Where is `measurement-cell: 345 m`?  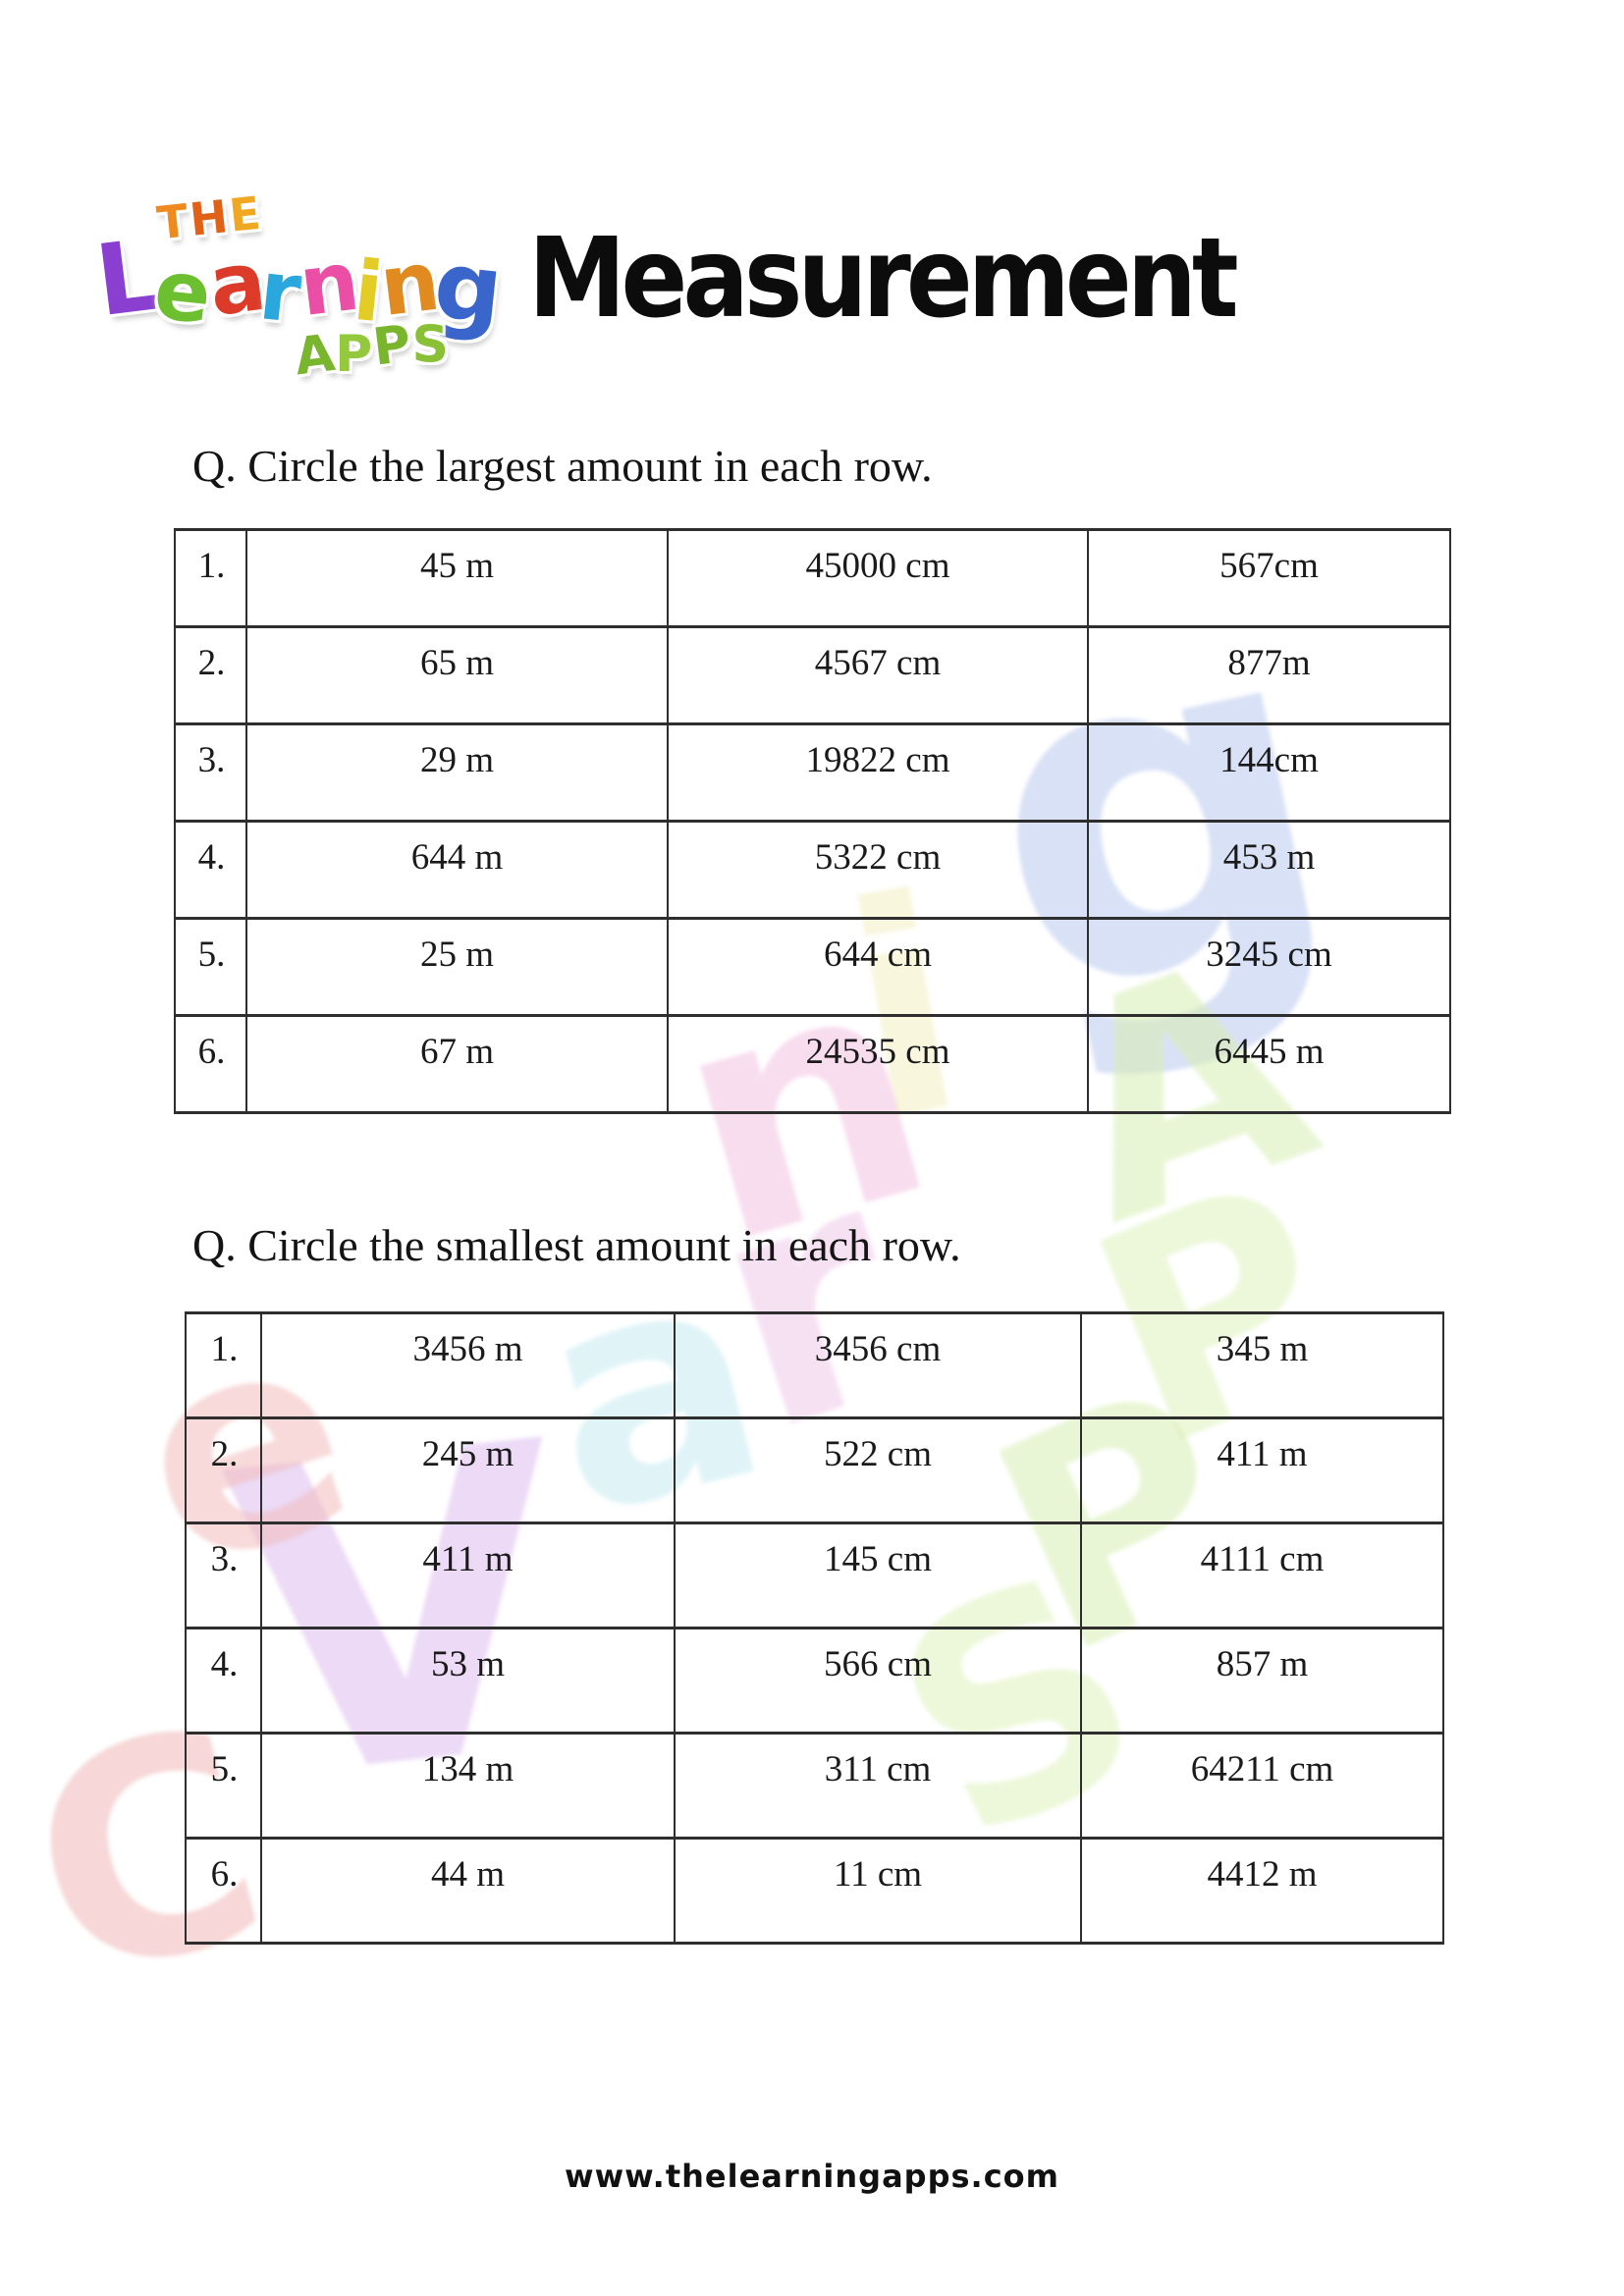 measurement-cell: 345 m is located at coordinates (1262, 1365).